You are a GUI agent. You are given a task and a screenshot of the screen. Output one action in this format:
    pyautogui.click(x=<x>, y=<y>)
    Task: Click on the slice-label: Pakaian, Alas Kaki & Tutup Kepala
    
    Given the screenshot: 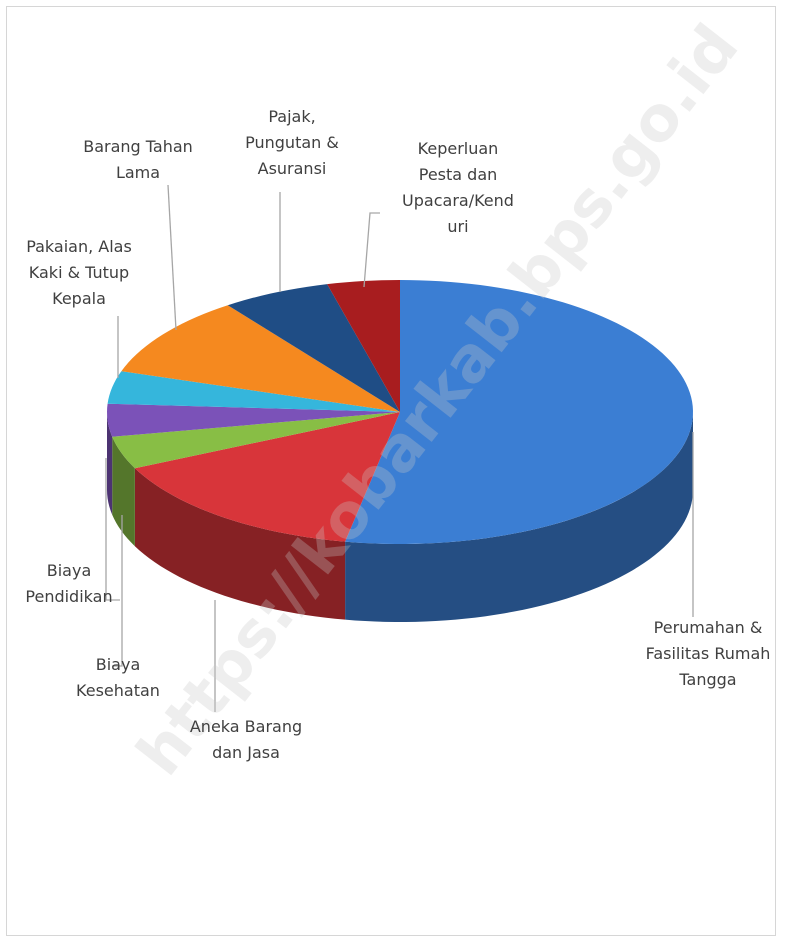 What is the action you would take?
    pyautogui.click(x=79, y=272)
    